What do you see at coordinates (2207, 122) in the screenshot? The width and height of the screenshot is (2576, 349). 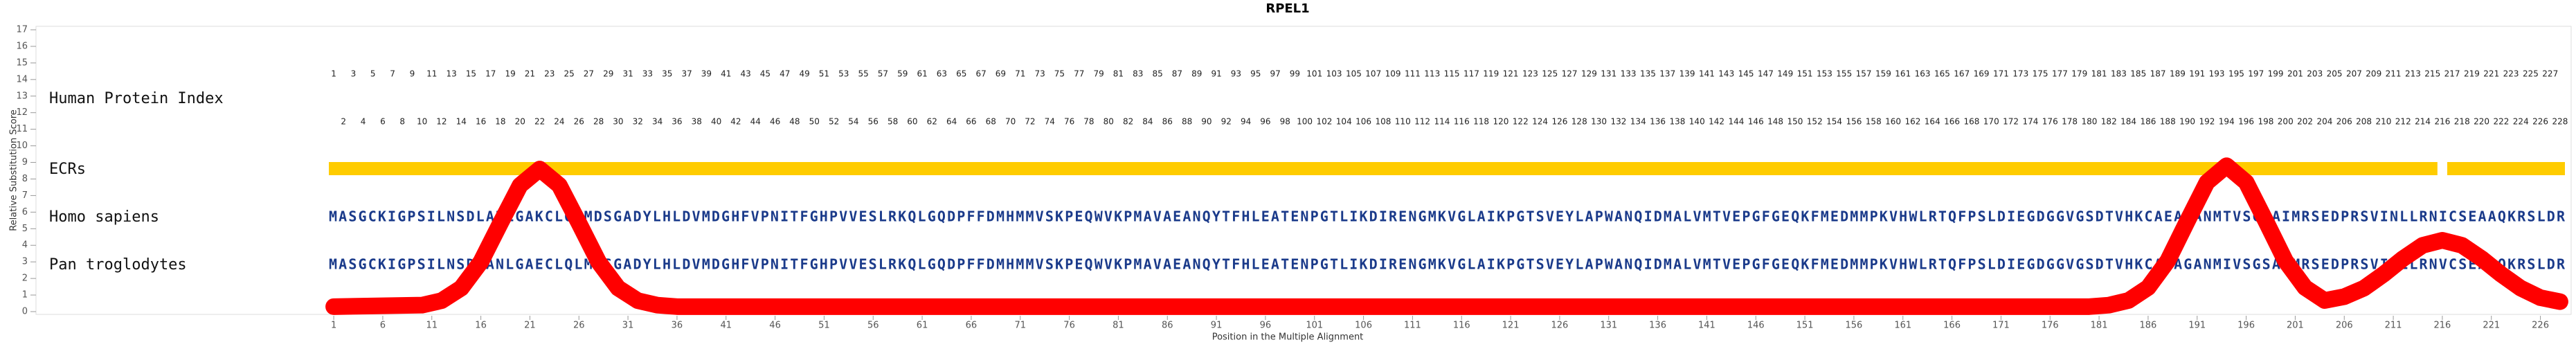 I see `protein-index: 192` at bounding box center [2207, 122].